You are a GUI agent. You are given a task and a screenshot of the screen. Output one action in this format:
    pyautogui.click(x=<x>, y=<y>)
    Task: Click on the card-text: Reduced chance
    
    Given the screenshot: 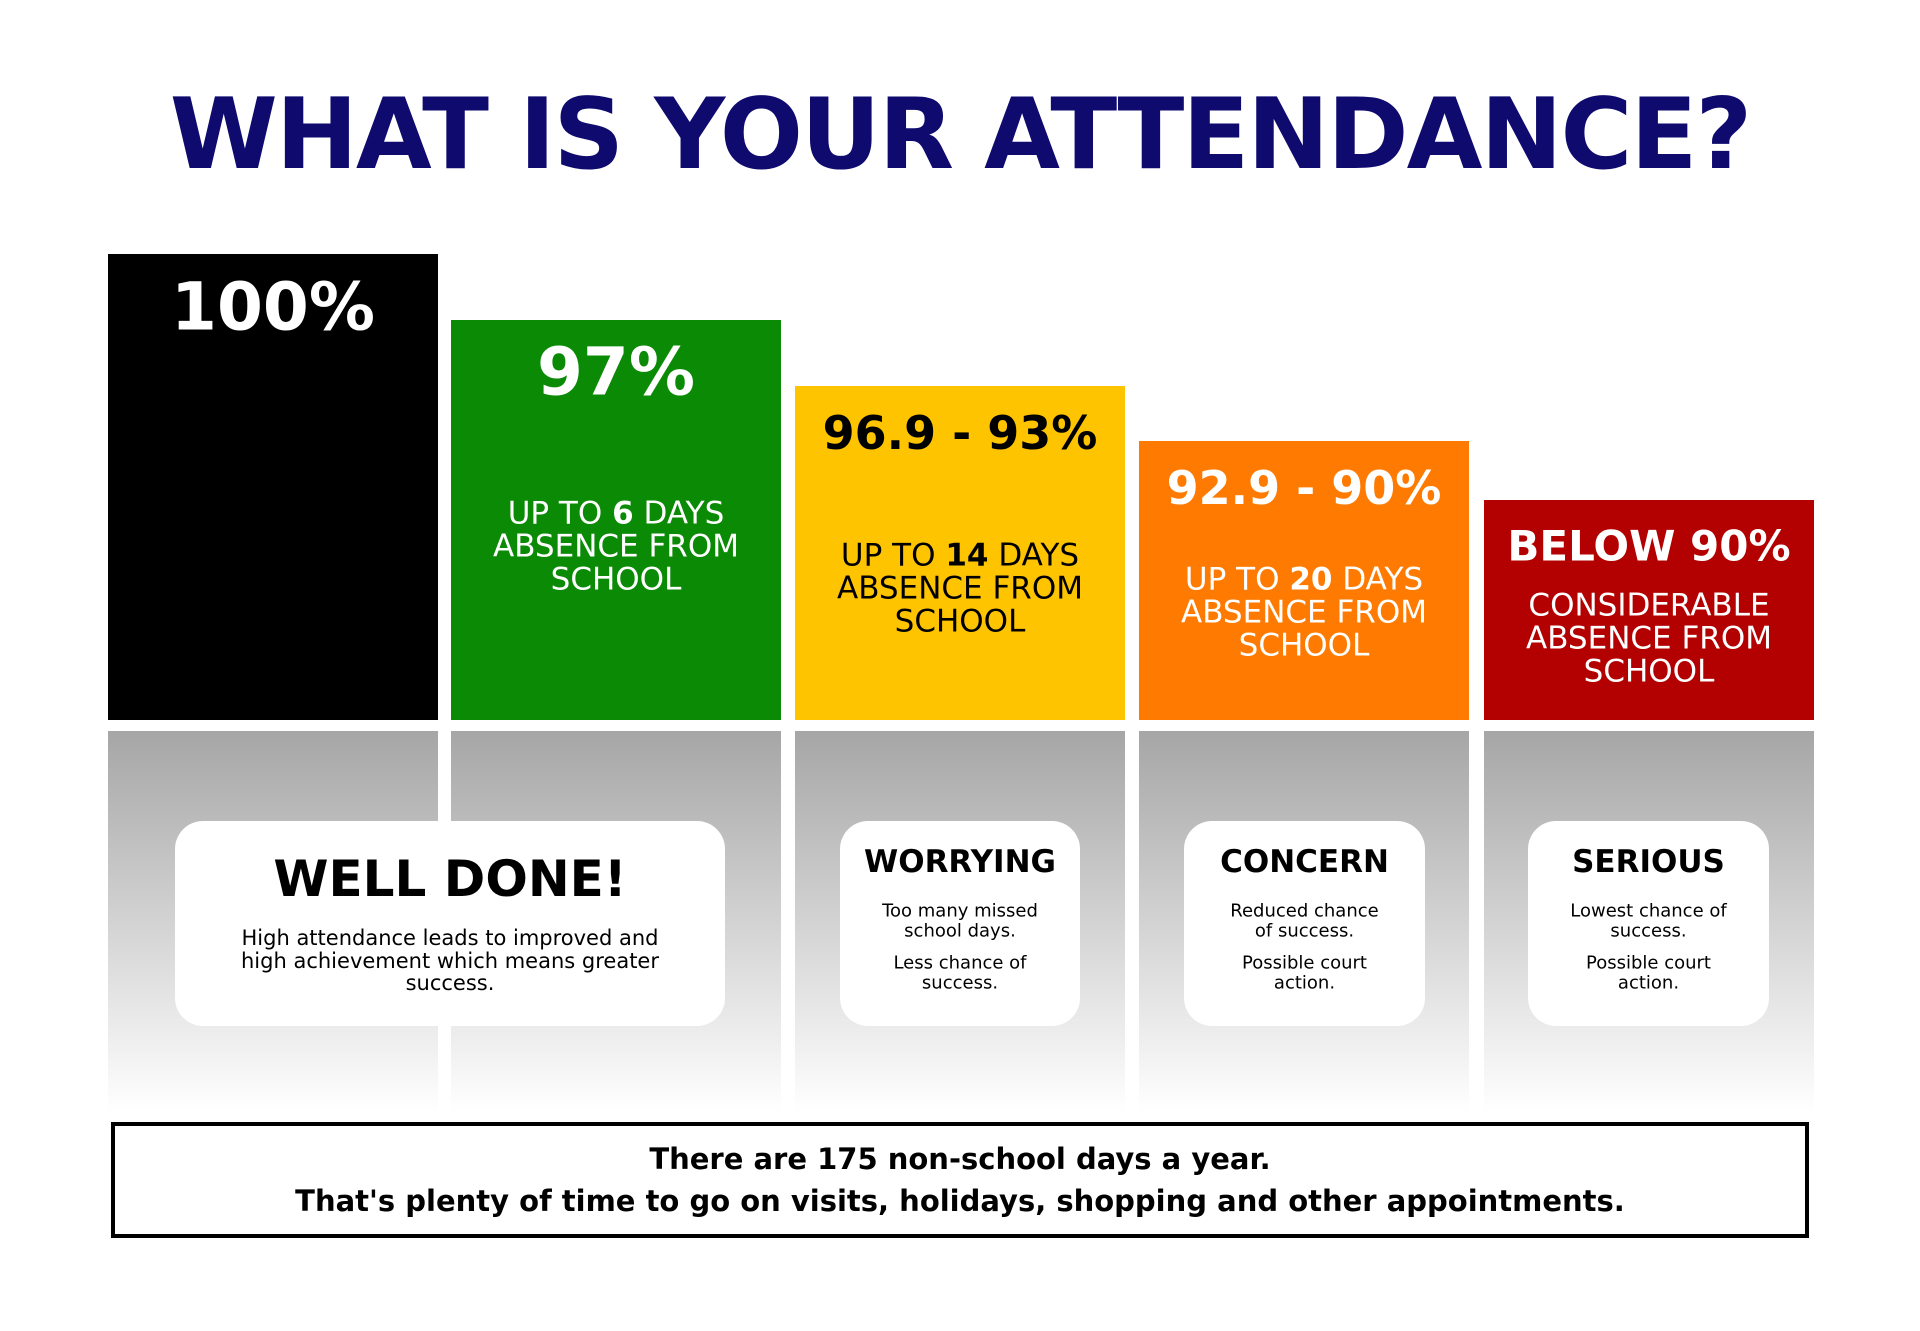 What is the action you would take?
    pyautogui.click(x=1304, y=911)
    